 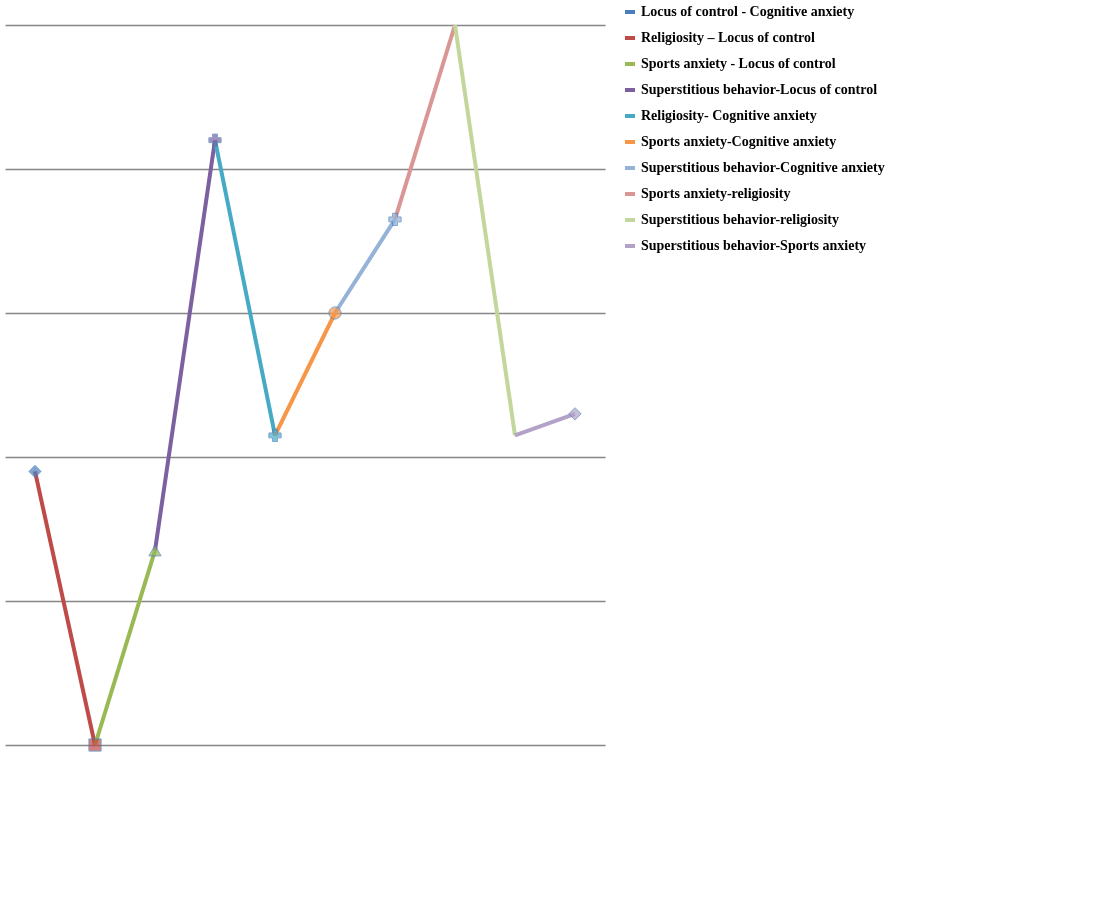 What do you see at coordinates (729, 115) in the screenshot?
I see `legend-label: Religiosity- Cognitive anxiety` at bounding box center [729, 115].